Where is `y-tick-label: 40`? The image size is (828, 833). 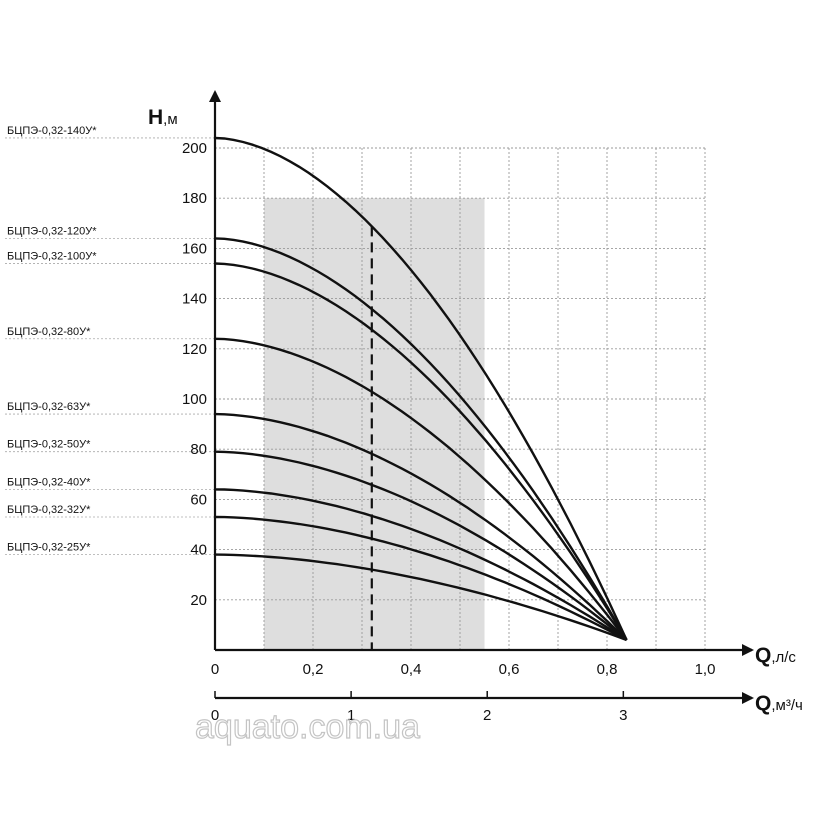
y-tick-label: 40 is located at coordinates (198, 550).